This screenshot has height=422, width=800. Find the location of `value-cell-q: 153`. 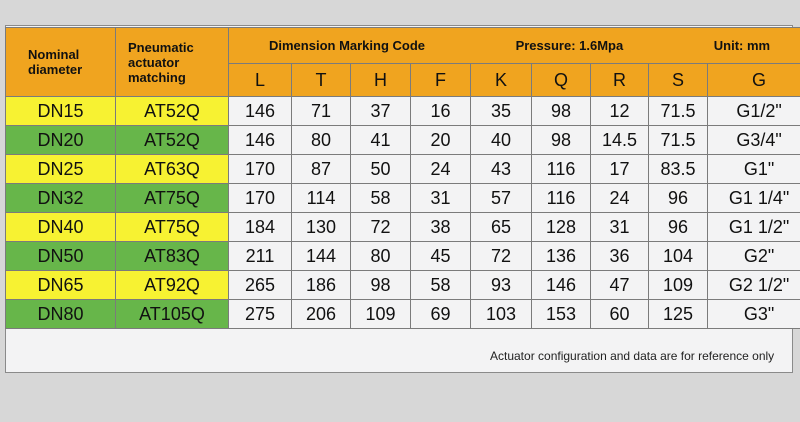

value-cell-q: 153 is located at coordinates (561, 314).